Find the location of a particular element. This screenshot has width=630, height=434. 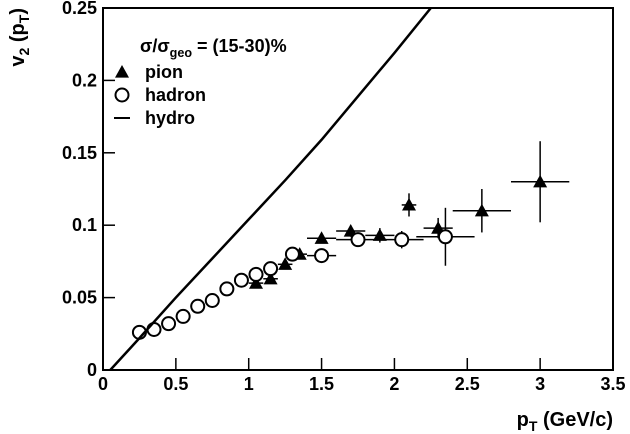

legend-title: σ/σgeo = (15-30)% is located at coordinates (213, 48).